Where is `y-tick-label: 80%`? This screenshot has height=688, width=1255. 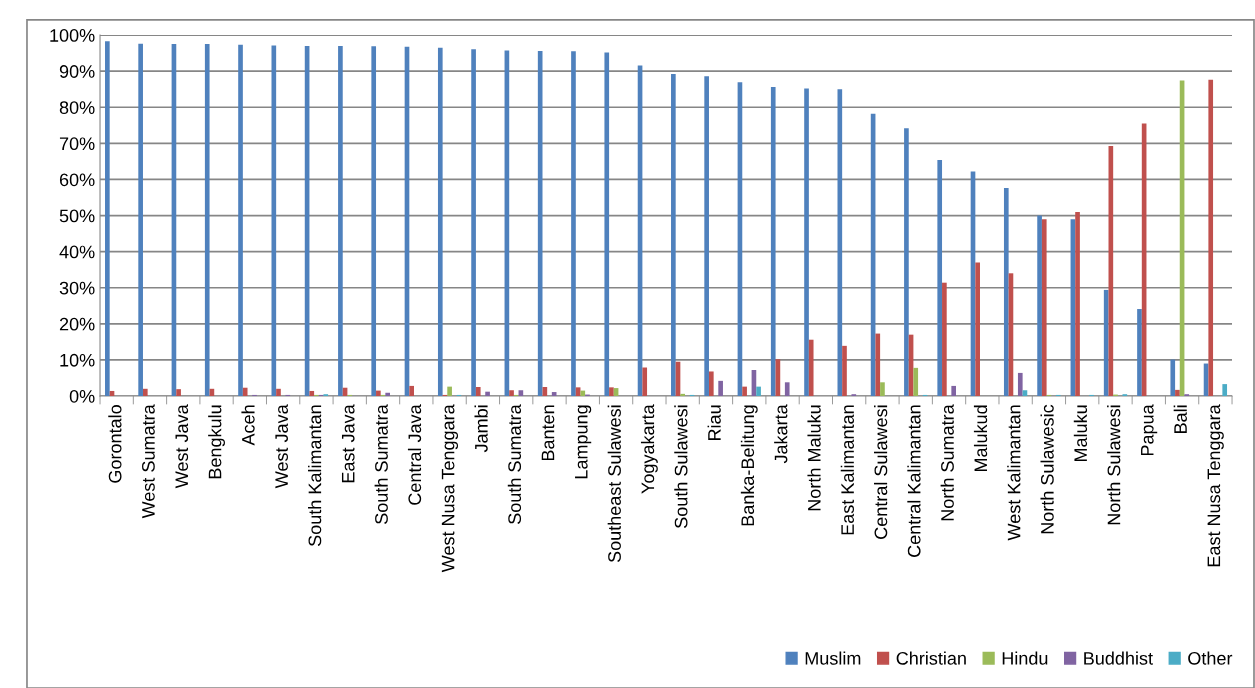
y-tick-label: 80% is located at coordinates (77, 107).